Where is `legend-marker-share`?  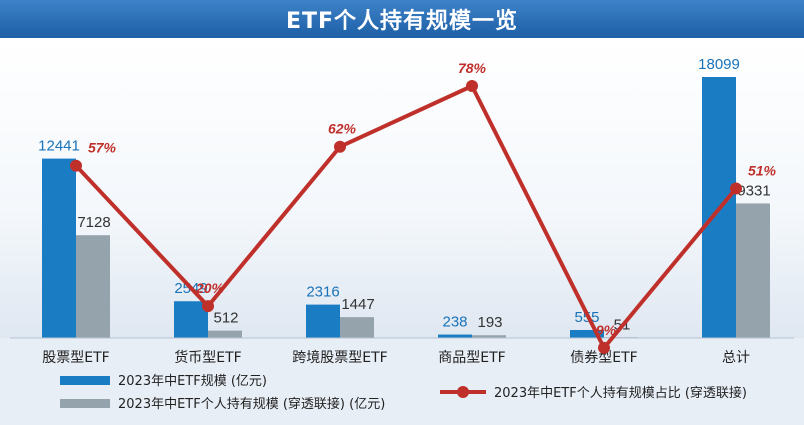
legend-marker-share is located at coordinates (463, 392).